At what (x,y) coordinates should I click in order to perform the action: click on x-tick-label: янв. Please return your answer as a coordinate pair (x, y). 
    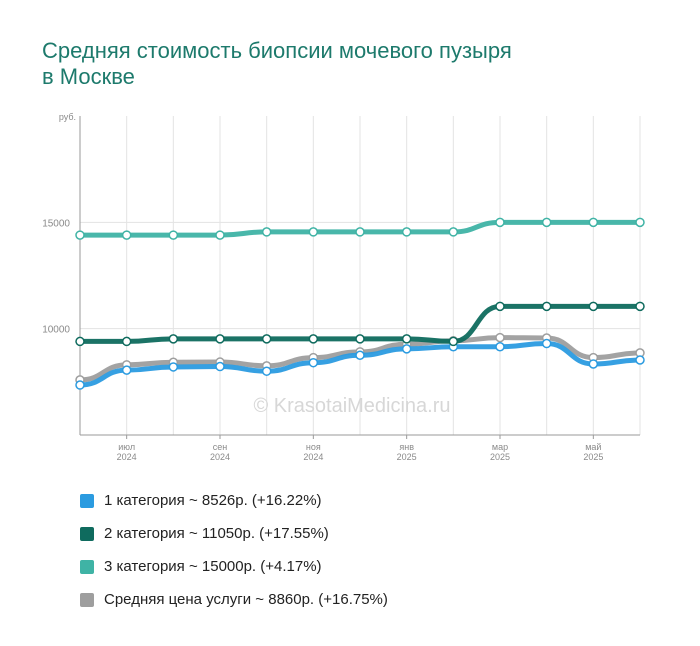
    Looking at the image, I should click on (406, 447).